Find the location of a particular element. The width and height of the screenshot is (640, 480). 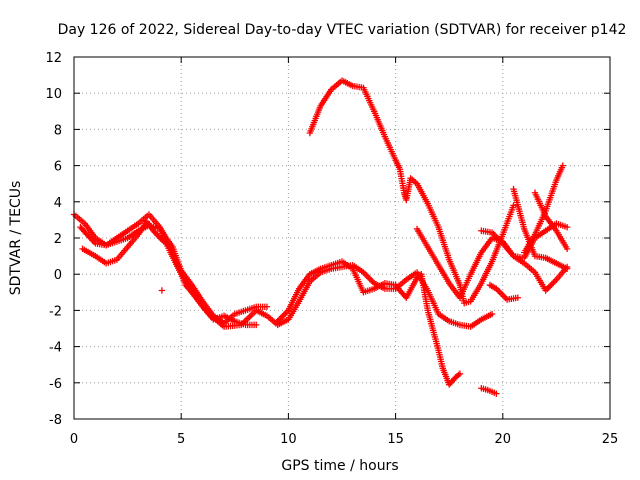

y-tick-label: 4 is located at coordinates (58, 203).